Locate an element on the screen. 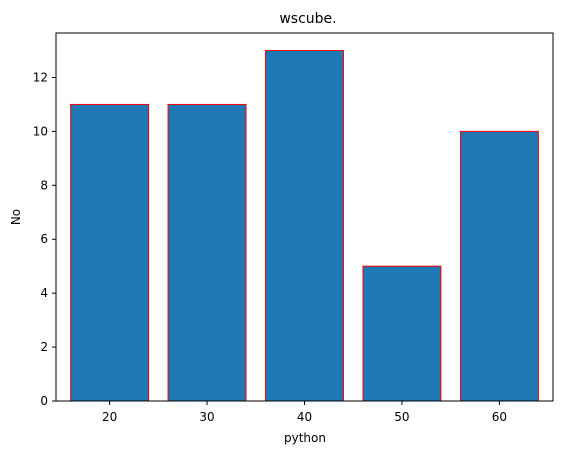 The width and height of the screenshot is (562, 455). chart-title: wscube. is located at coordinates (307, 19).